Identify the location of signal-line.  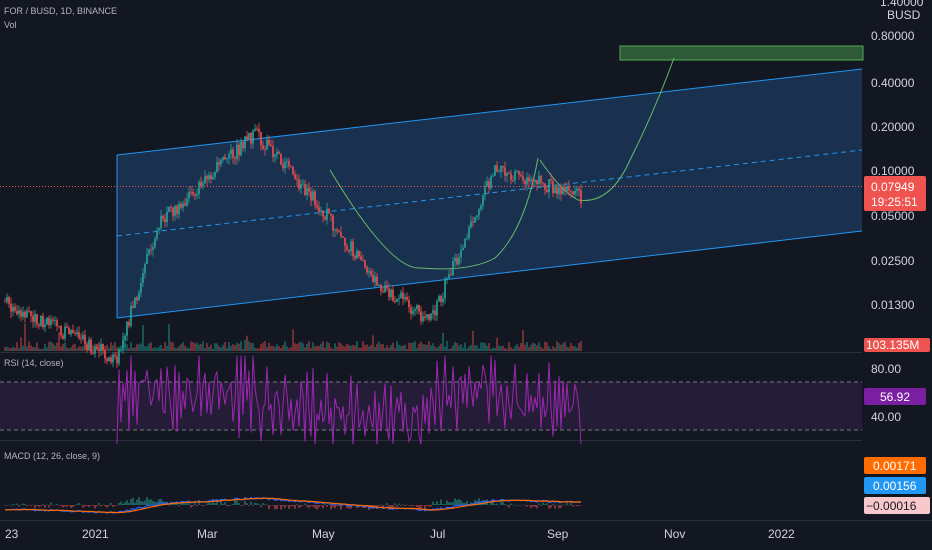
(293, 505).